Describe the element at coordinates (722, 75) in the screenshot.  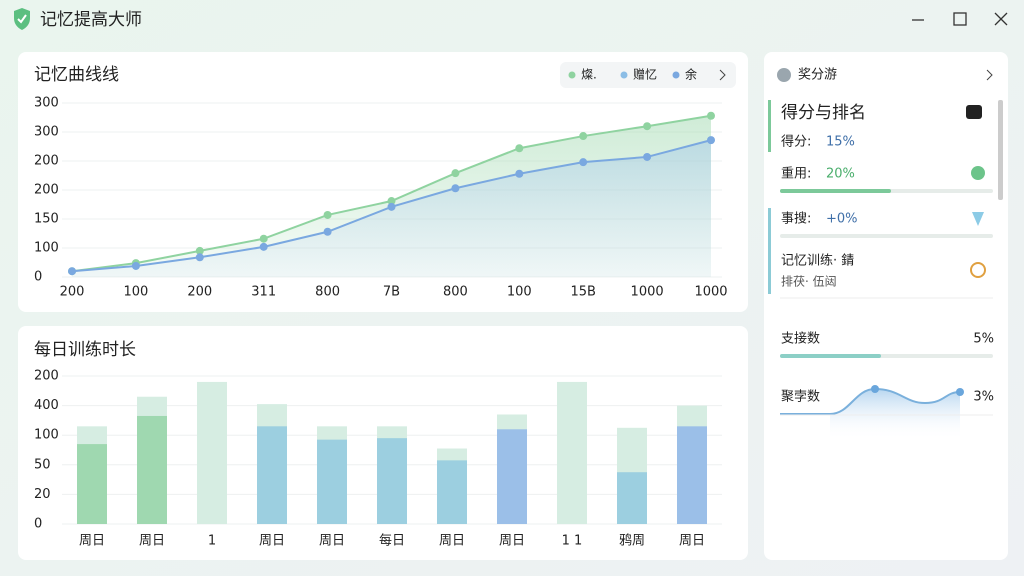
I see `legend-chevron` at that location.